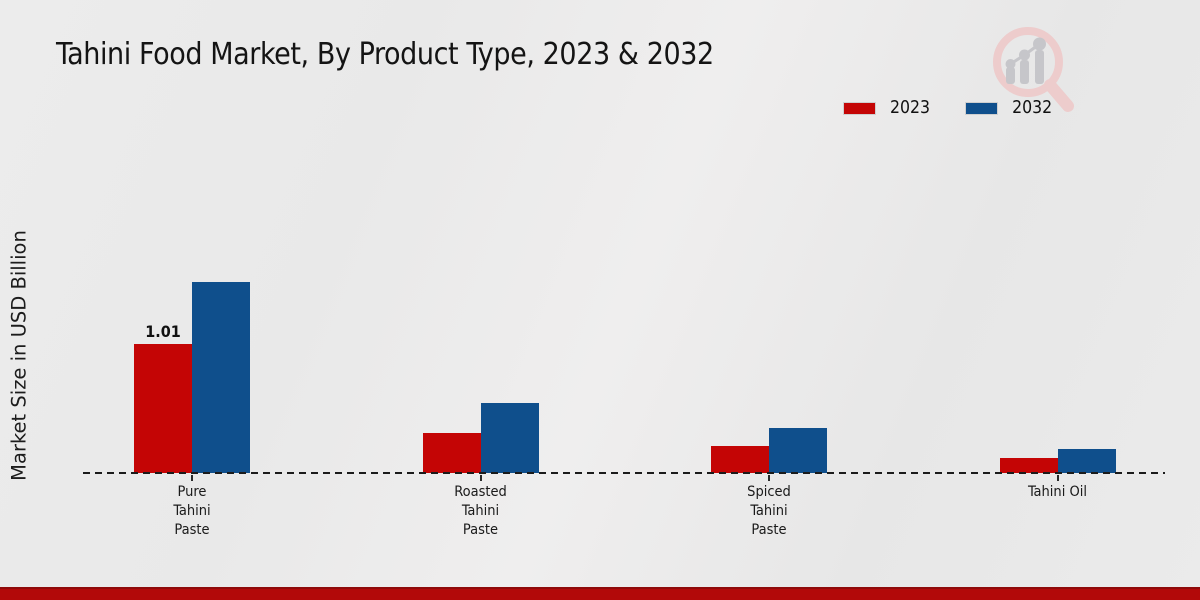 This screenshot has height=600, width=1200. What do you see at coordinates (859, 108) in the screenshot?
I see `legend-swatch-2023` at bounding box center [859, 108].